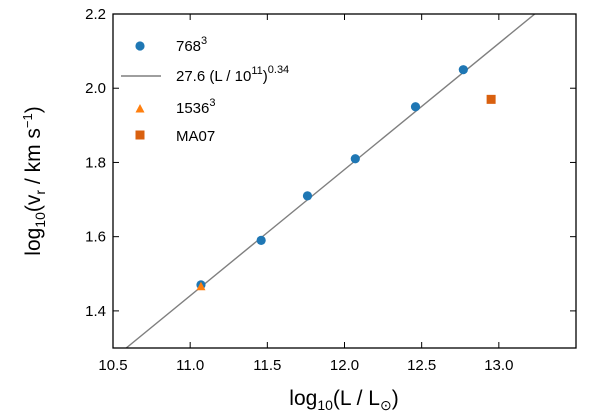  Describe the element at coordinates (191, 45) in the screenshot. I see `legend-label-768: 7683` at that location.